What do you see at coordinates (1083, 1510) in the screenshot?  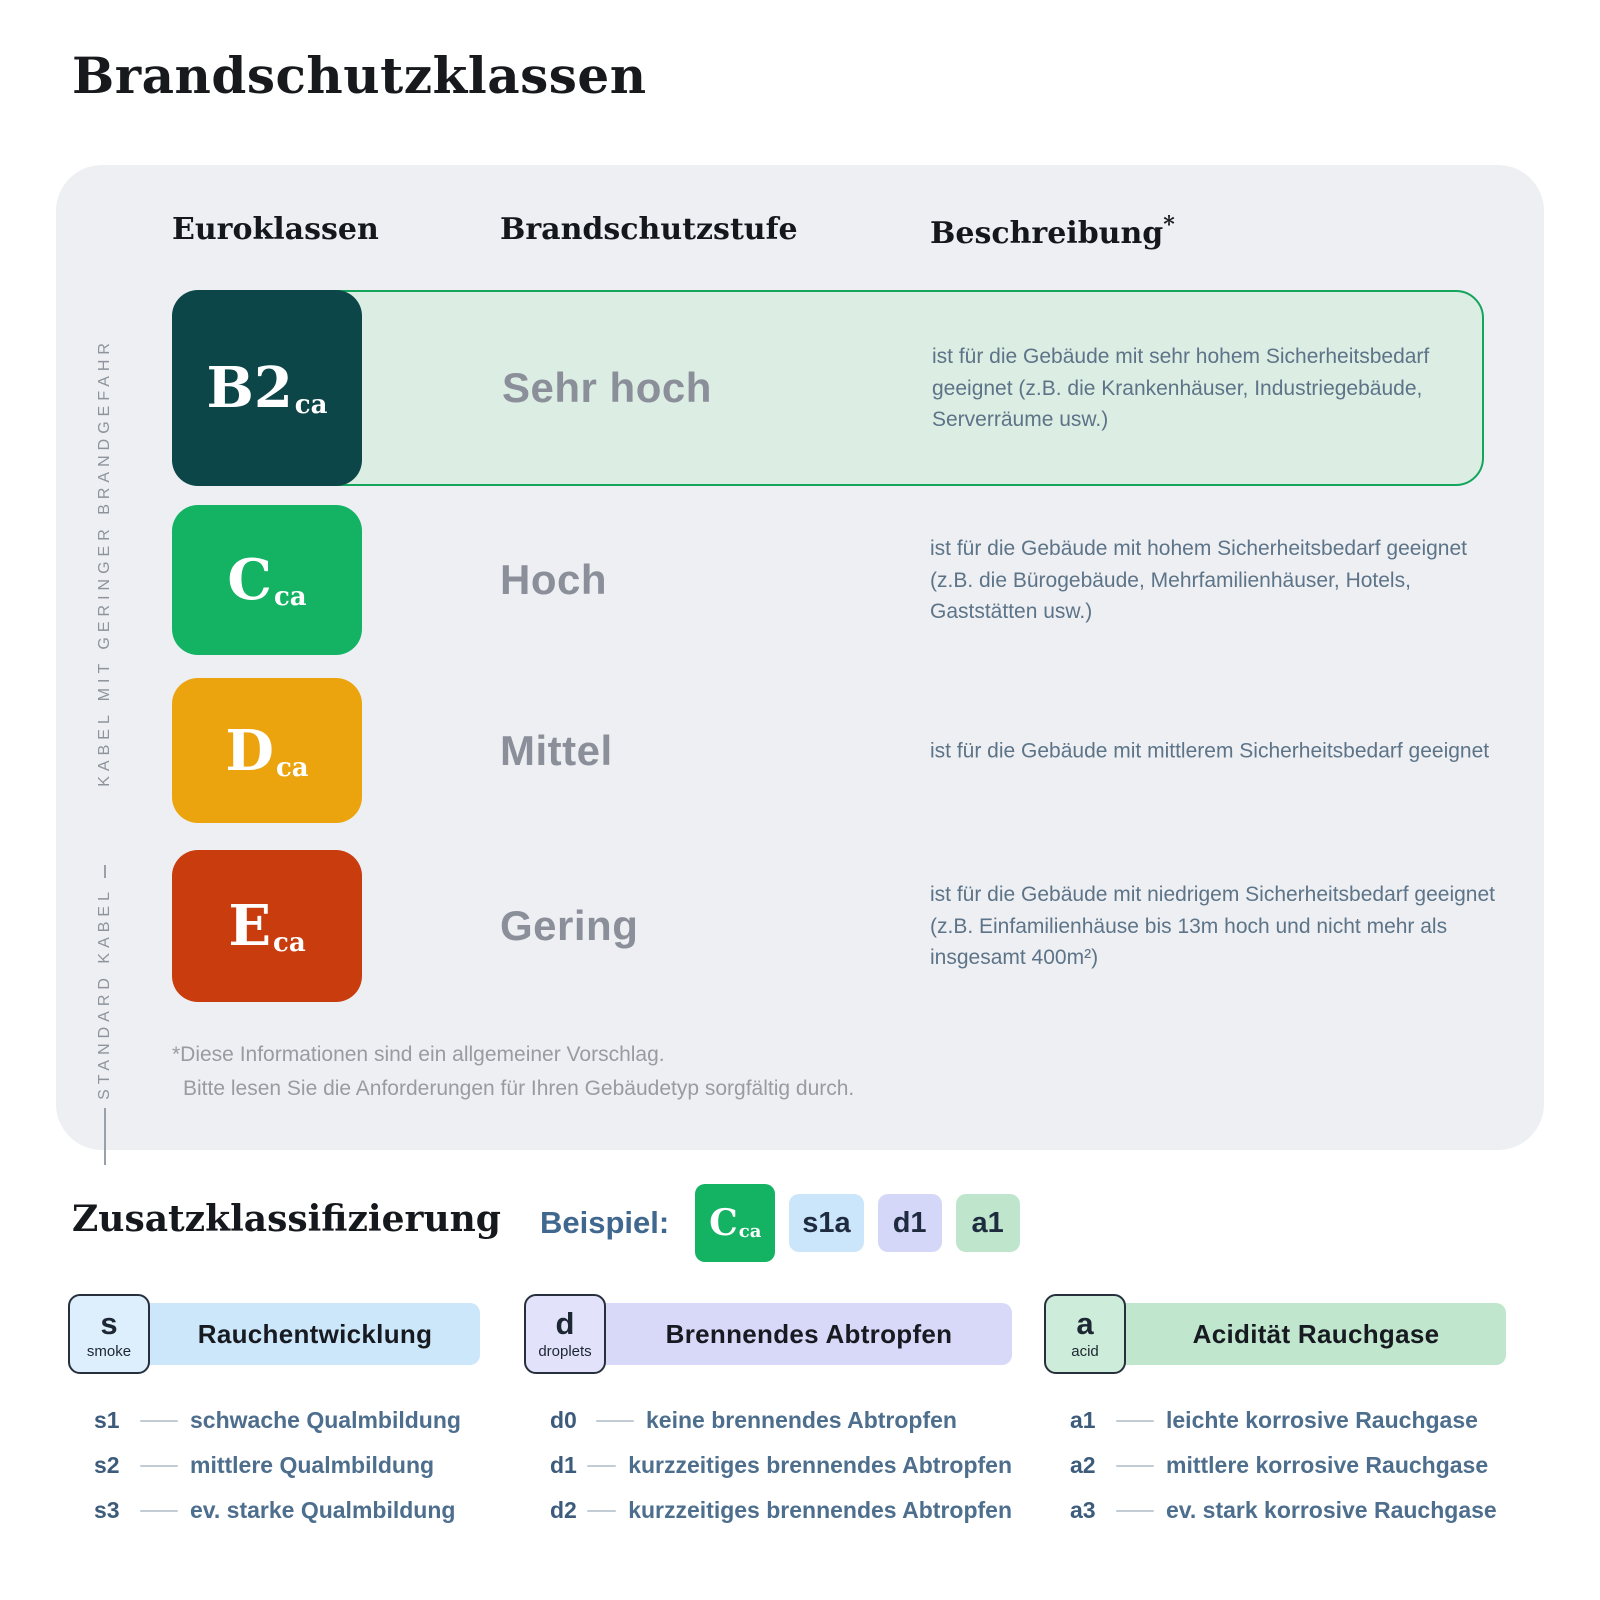 I see `item-code: a3` at bounding box center [1083, 1510].